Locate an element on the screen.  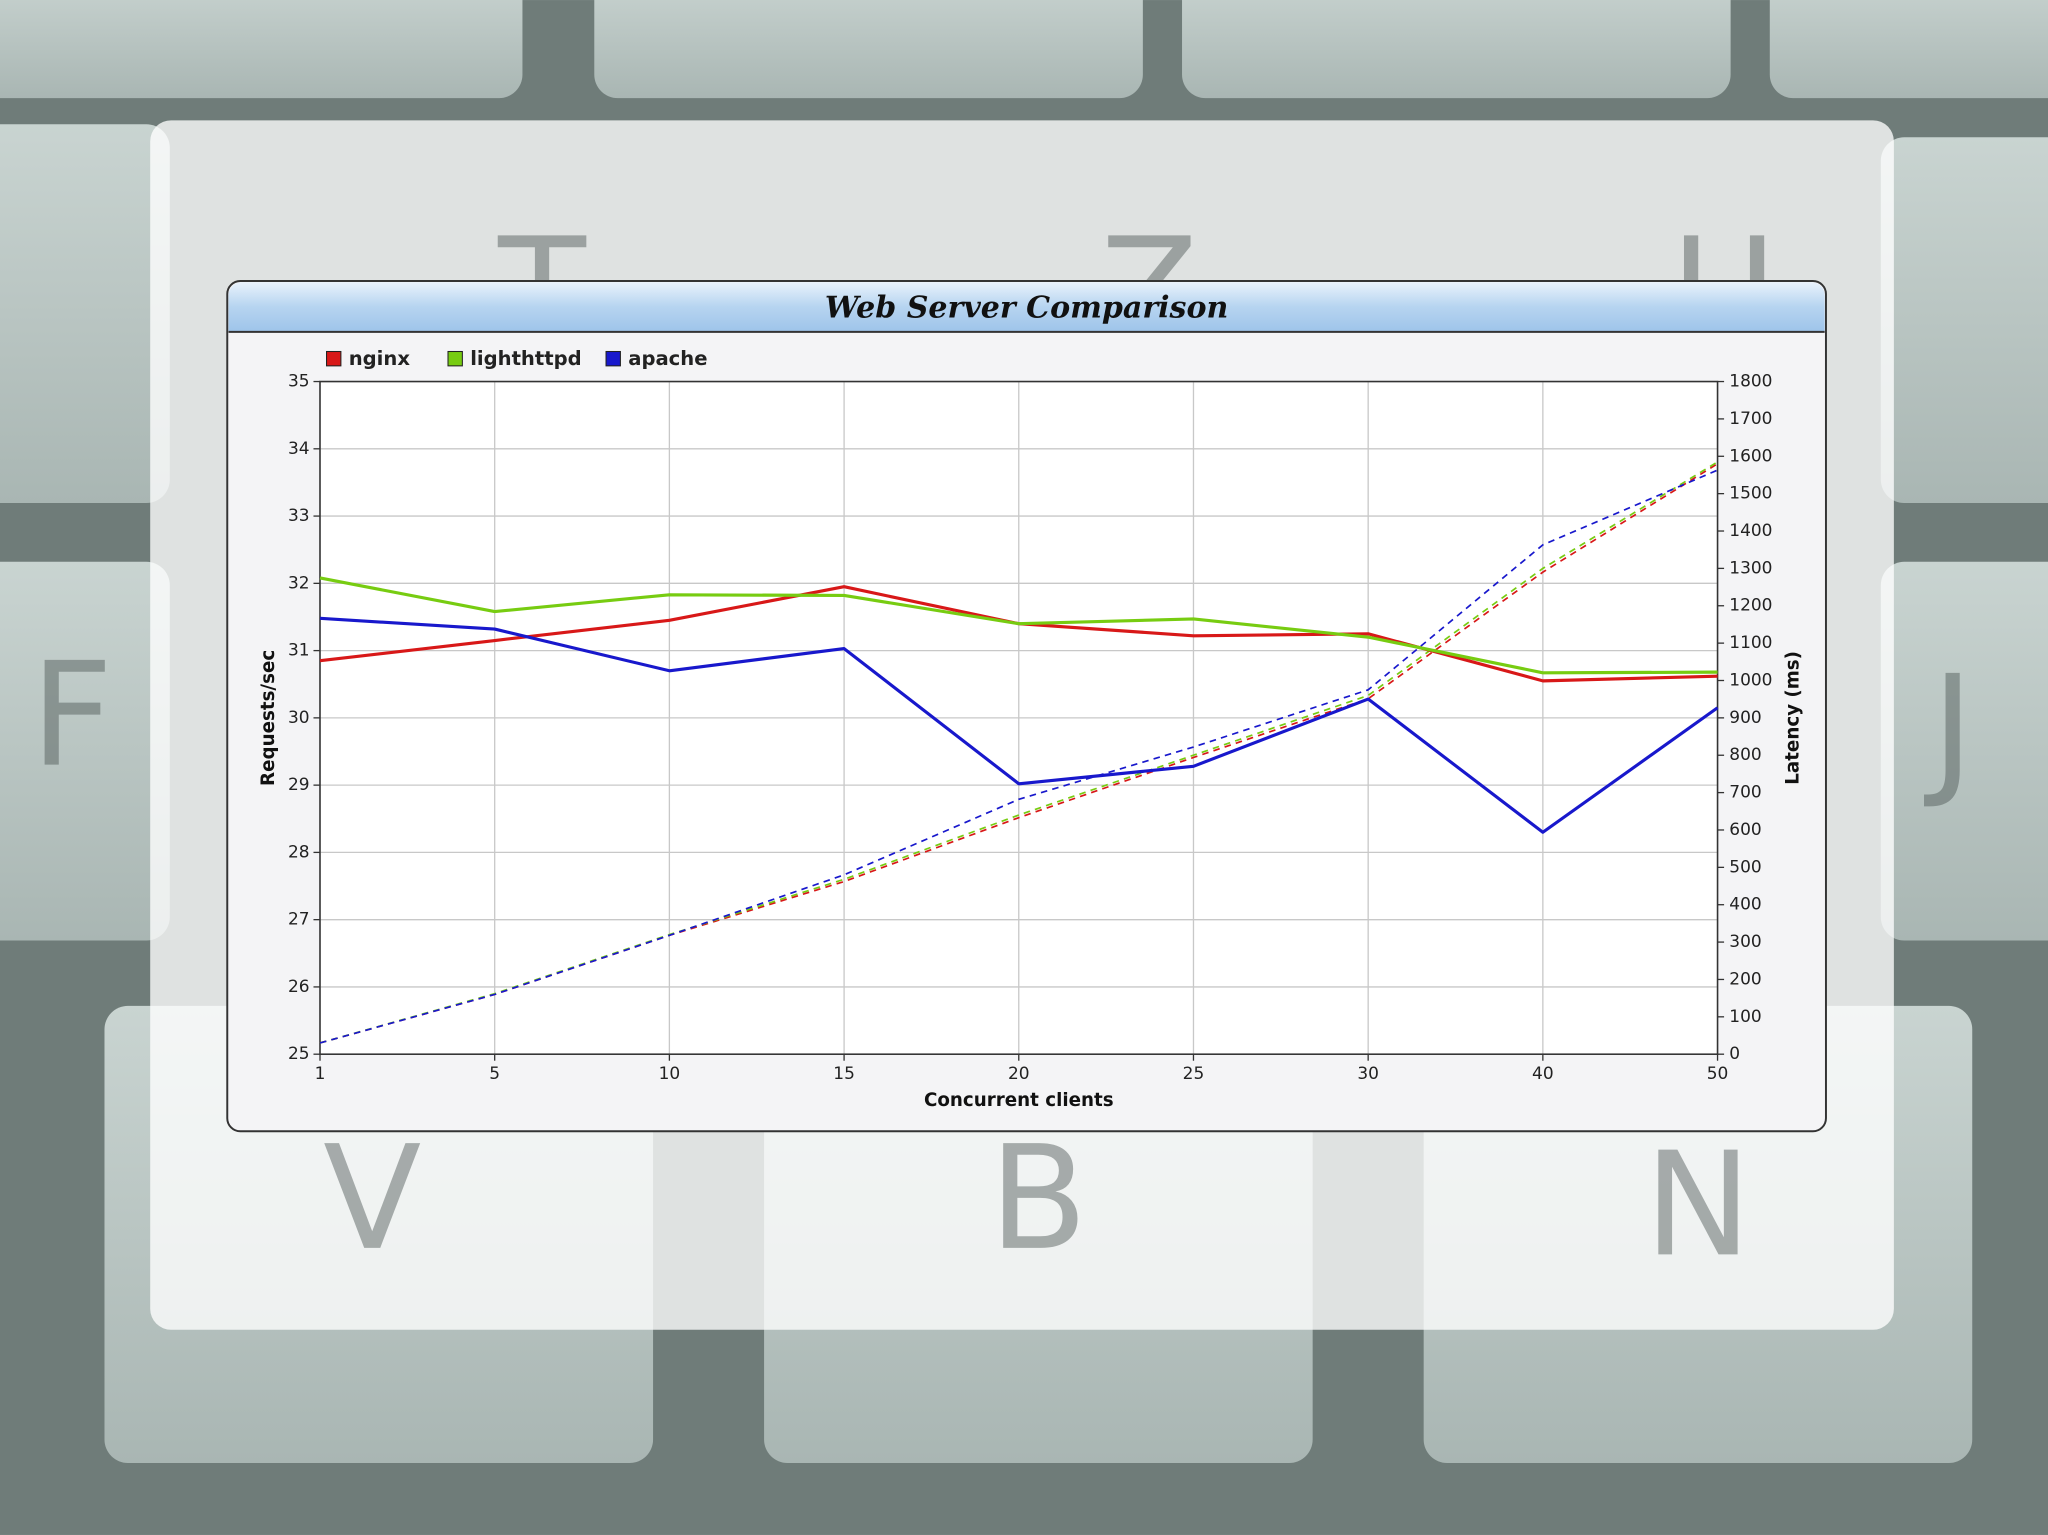
x-tick-label: 1 is located at coordinates (320, 1074).